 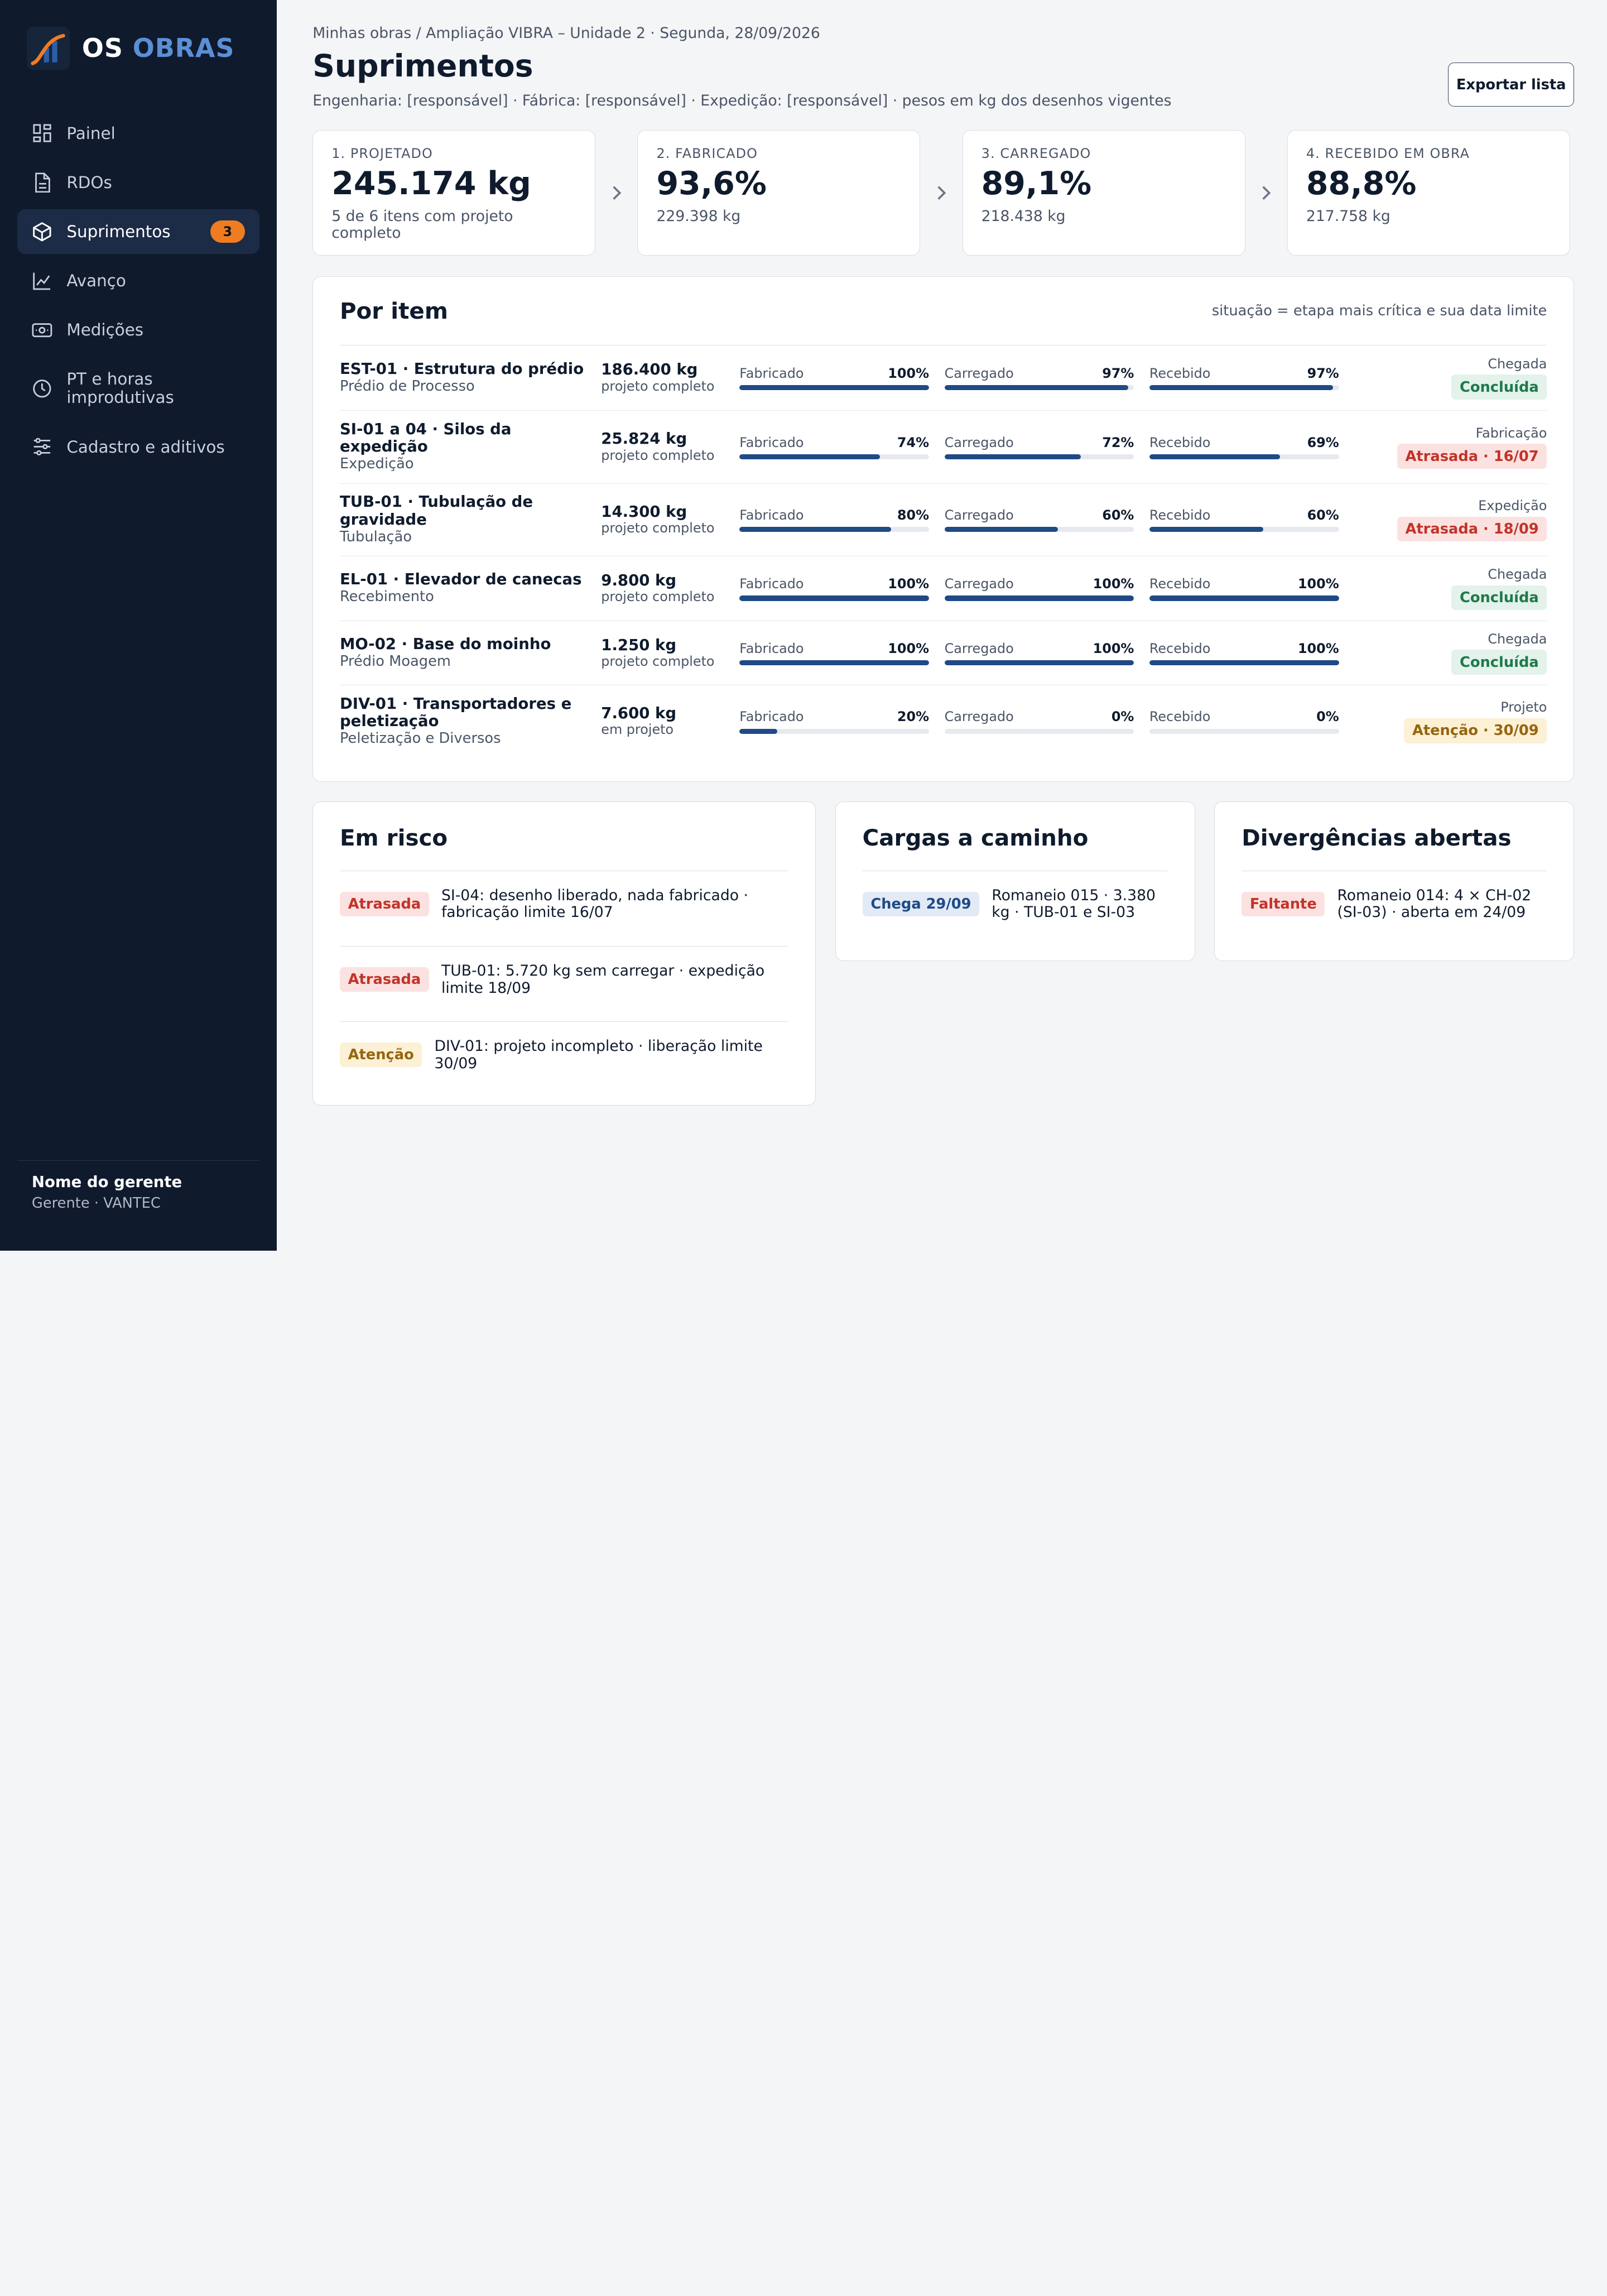 What do you see at coordinates (1244, 447) in the screenshot?
I see `progress-bar-rec: Recebido 69%` at bounding box center [1244, 447].